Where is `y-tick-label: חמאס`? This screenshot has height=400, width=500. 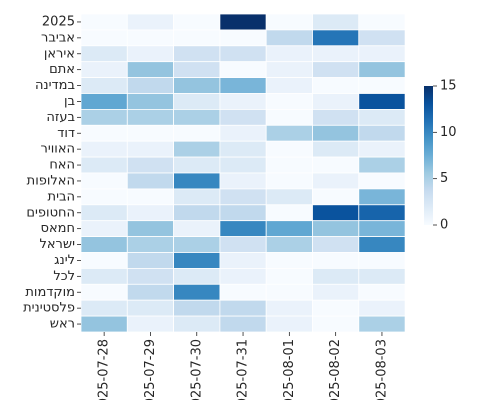
y-tick-label: חמאס is located at coordinates (58, 228).